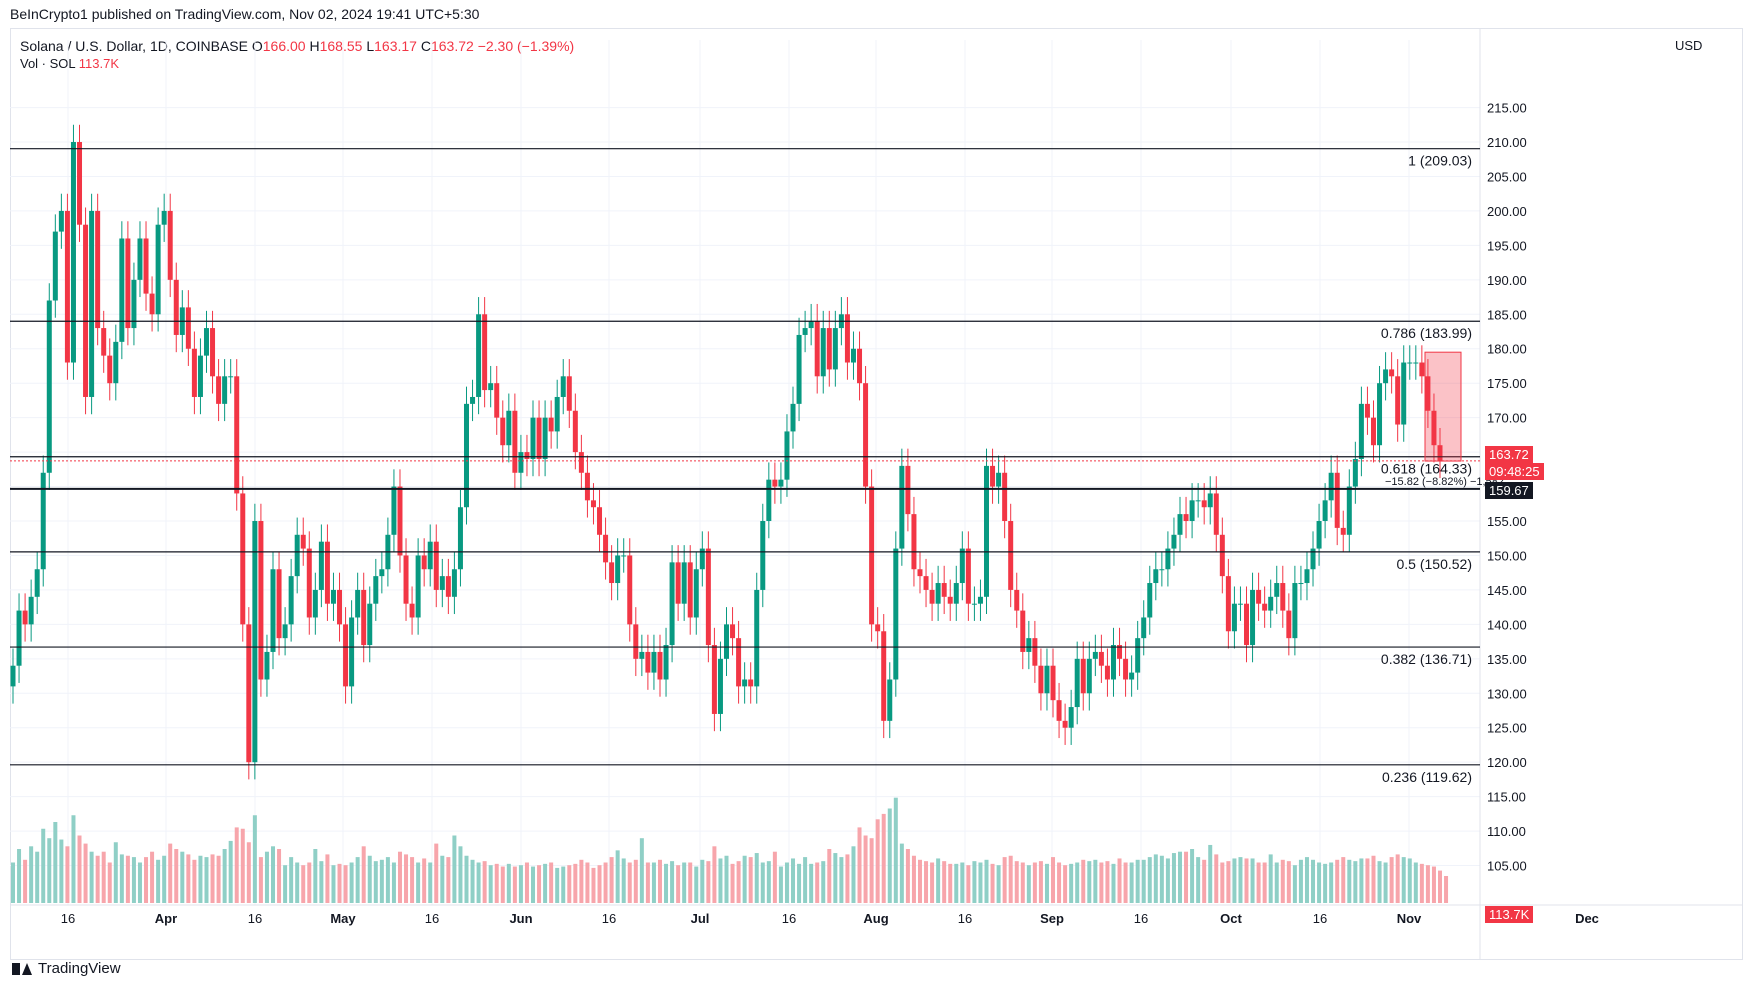  What do you see at coordinates (1689, 45) in the screenshot?
I see `currency-button: USD` at bounding box center [1689, 45].